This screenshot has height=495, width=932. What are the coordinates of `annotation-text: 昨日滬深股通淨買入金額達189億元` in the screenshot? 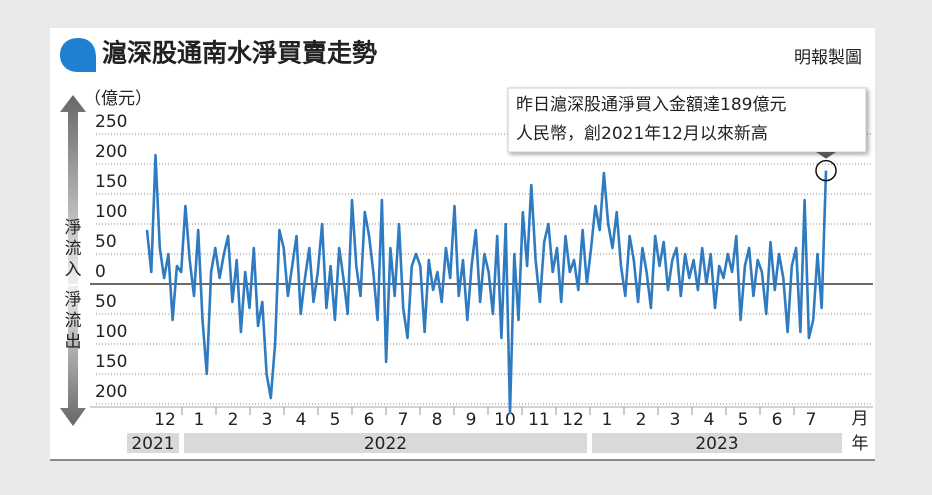 It's located at (651, 105).